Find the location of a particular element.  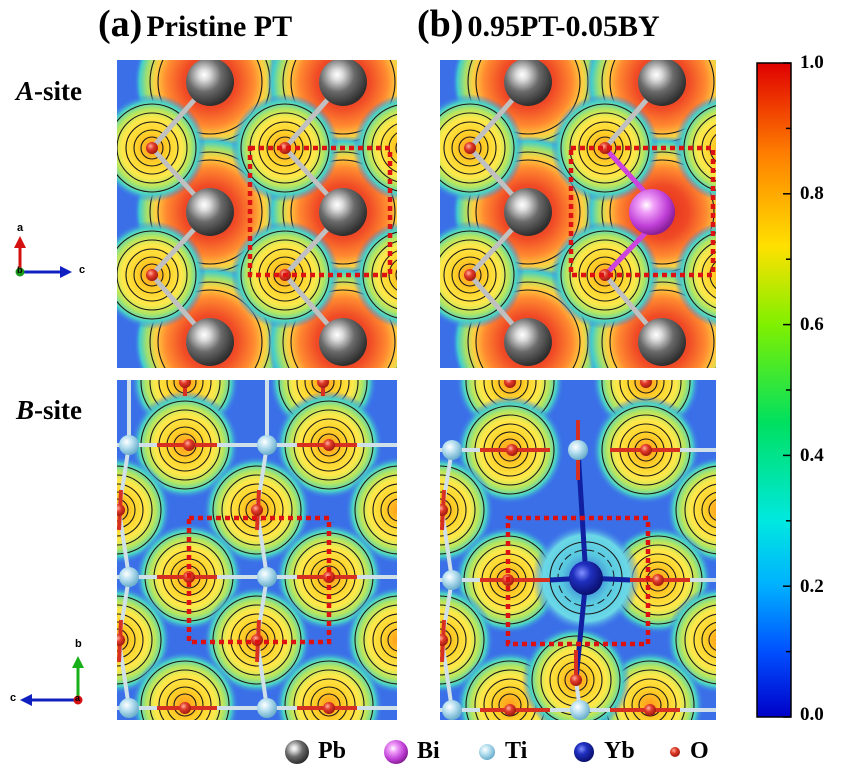

axis-label-vertical-b: b is located at coordinates (78, 644).